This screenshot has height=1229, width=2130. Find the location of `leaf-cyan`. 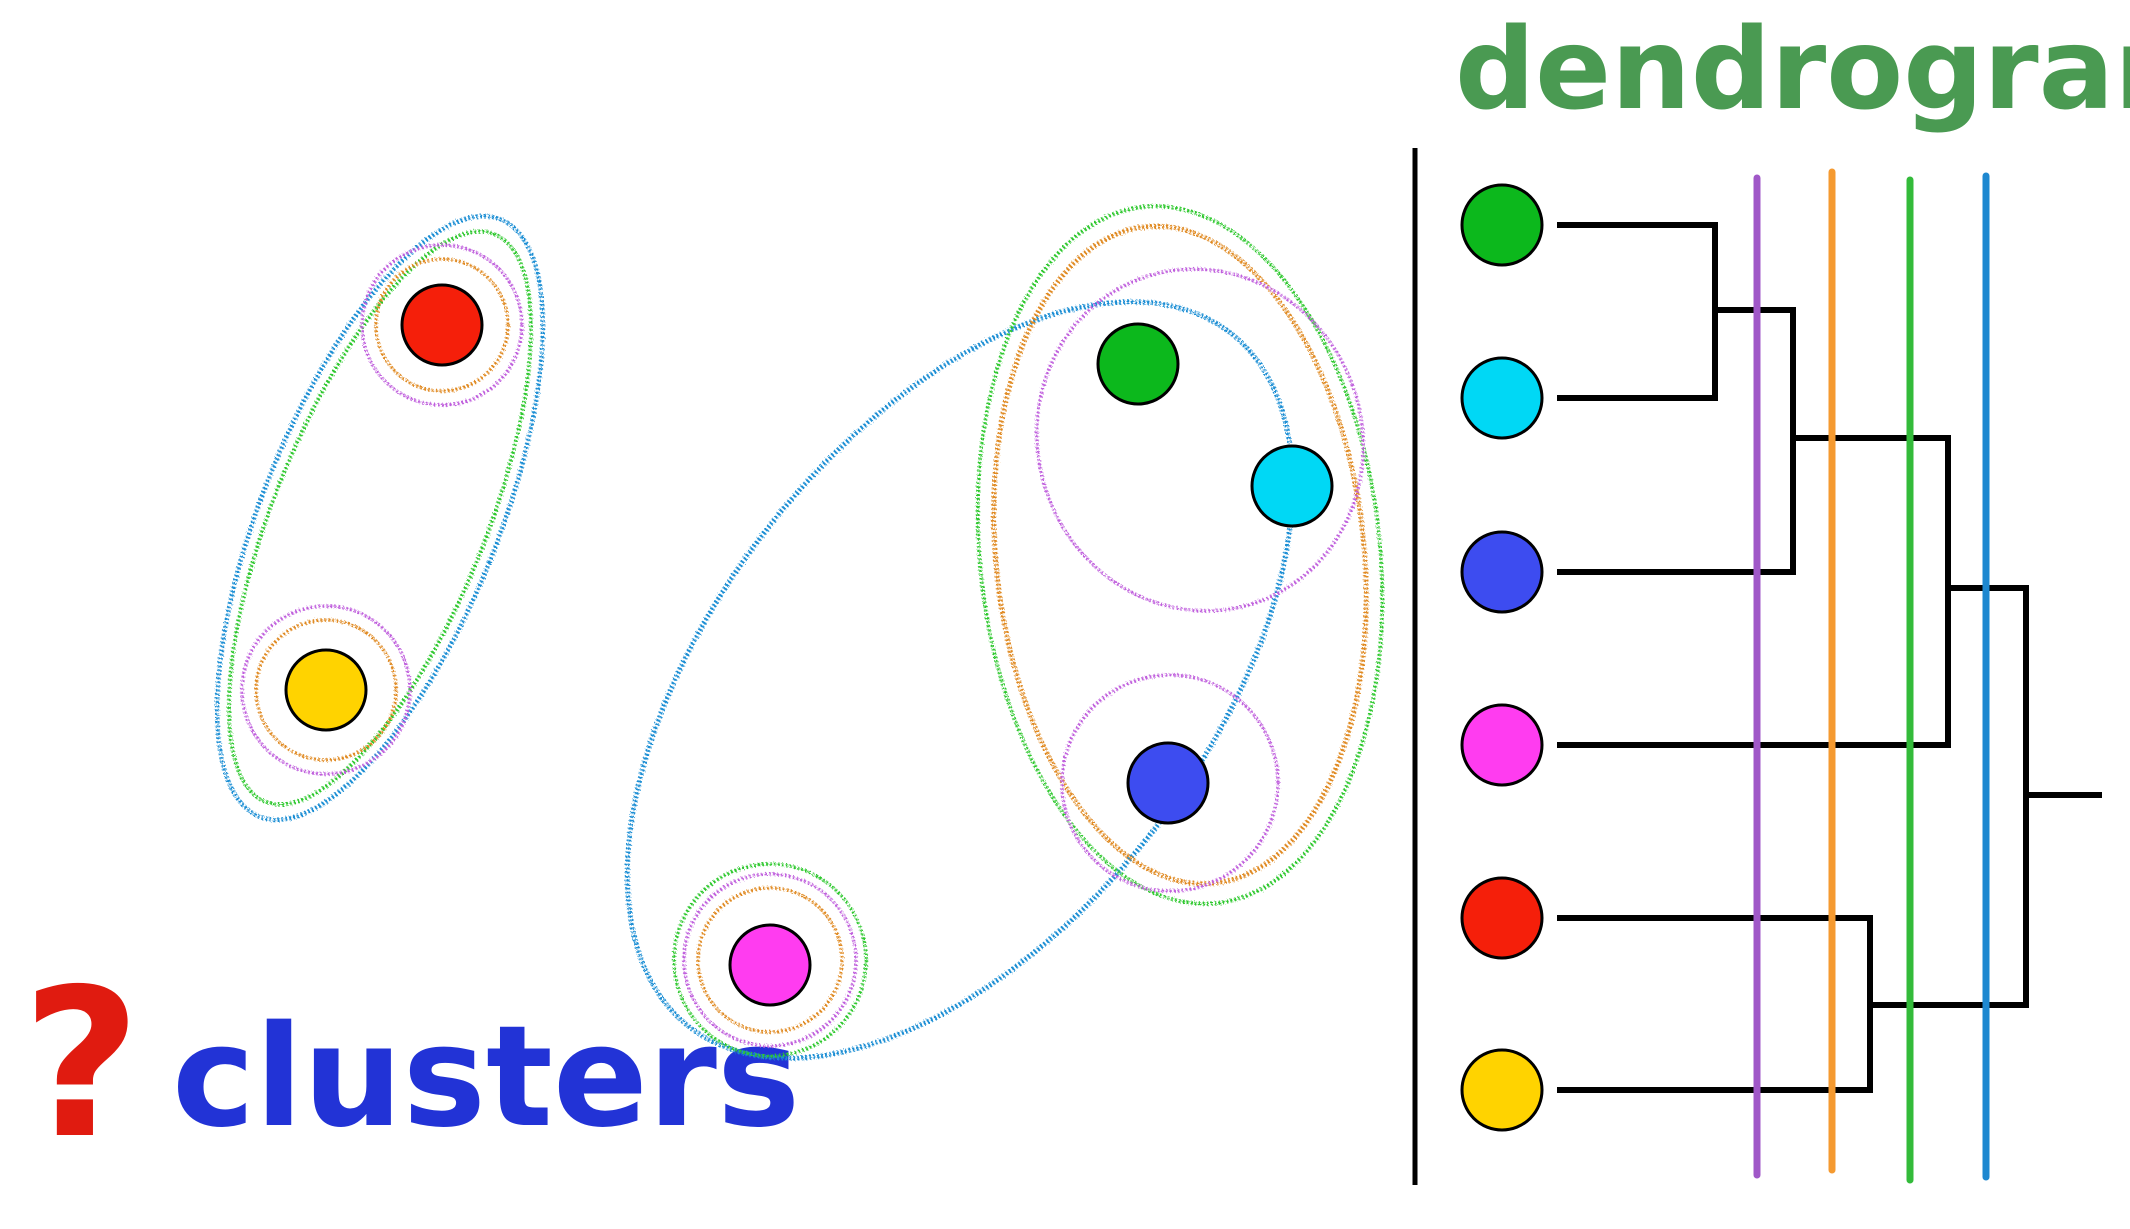

leaf-cyan is located at coordinates (1502, 398).